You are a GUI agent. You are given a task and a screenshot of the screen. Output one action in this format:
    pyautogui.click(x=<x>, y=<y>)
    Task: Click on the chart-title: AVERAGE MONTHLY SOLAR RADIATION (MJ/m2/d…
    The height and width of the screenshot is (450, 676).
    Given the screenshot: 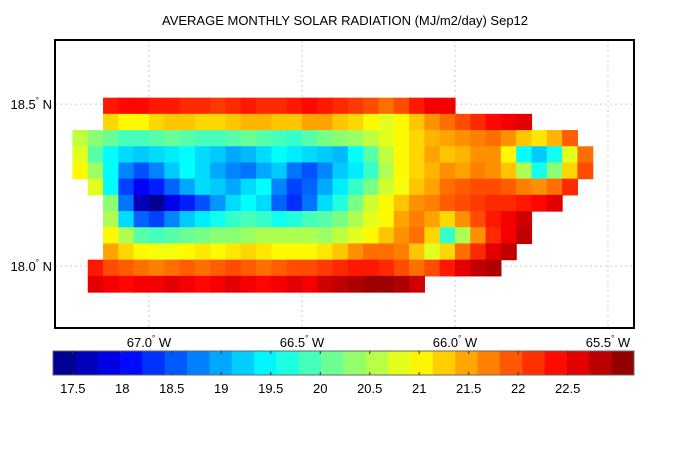 What is the action you would take?
    pyautogui.click(x=345, y=20)
    